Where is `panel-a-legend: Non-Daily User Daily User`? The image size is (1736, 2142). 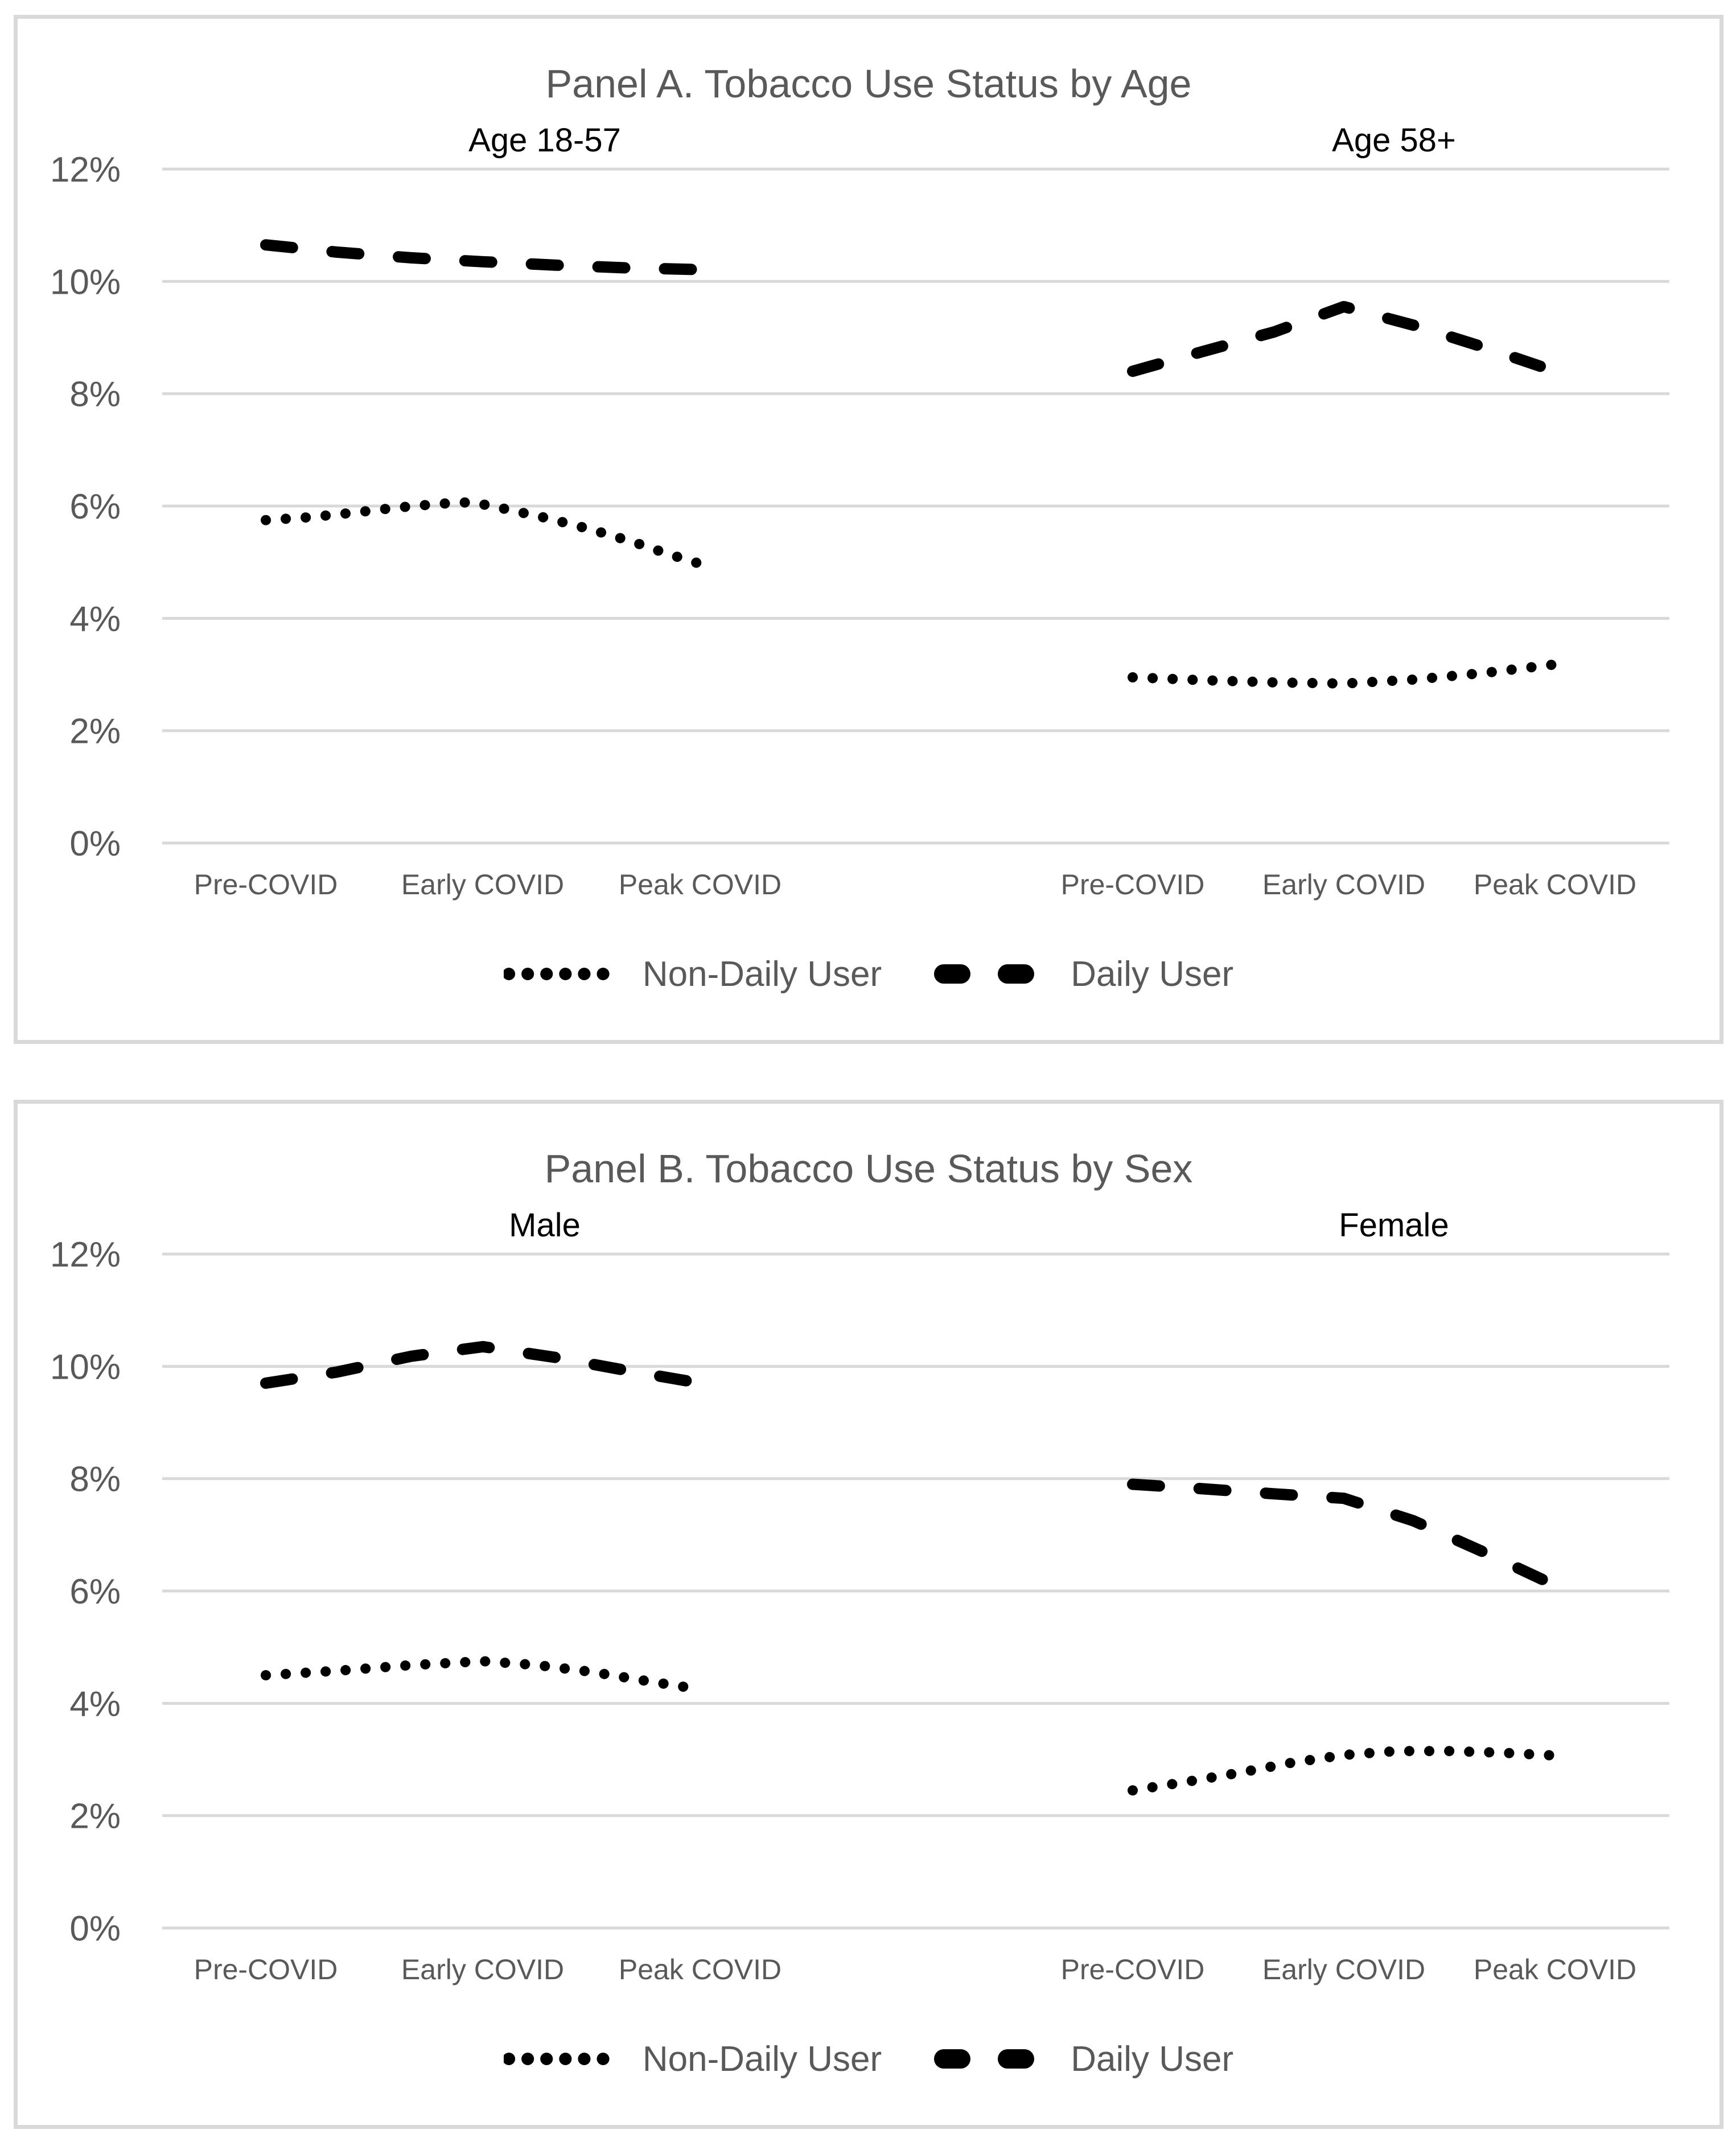
panel-a-legend: Non-Daily User Daily User is located at coordinates (868, 973).